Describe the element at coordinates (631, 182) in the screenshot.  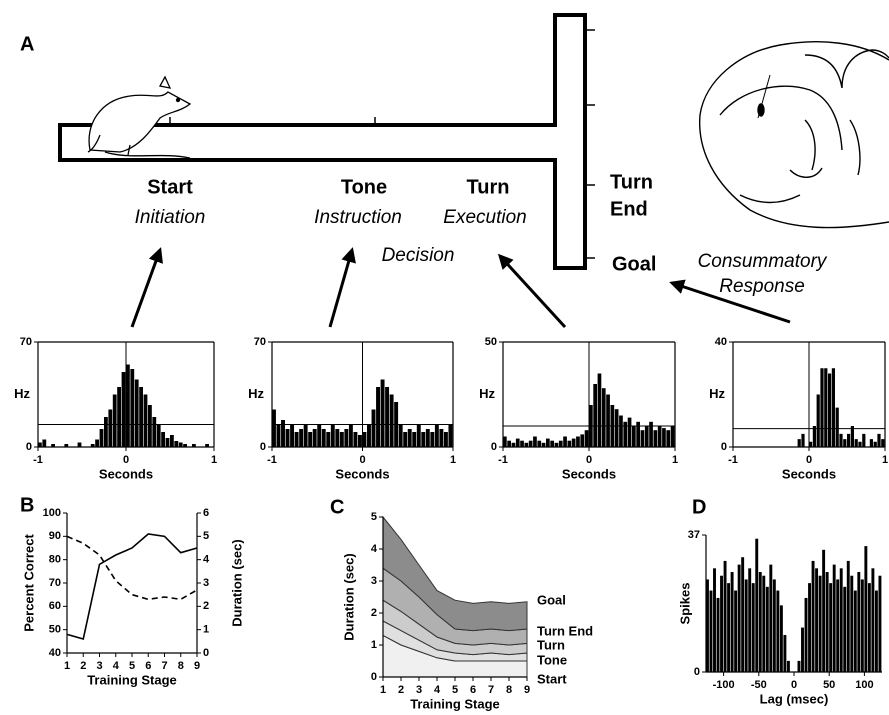
I see `maze-label: Turn` at that location.